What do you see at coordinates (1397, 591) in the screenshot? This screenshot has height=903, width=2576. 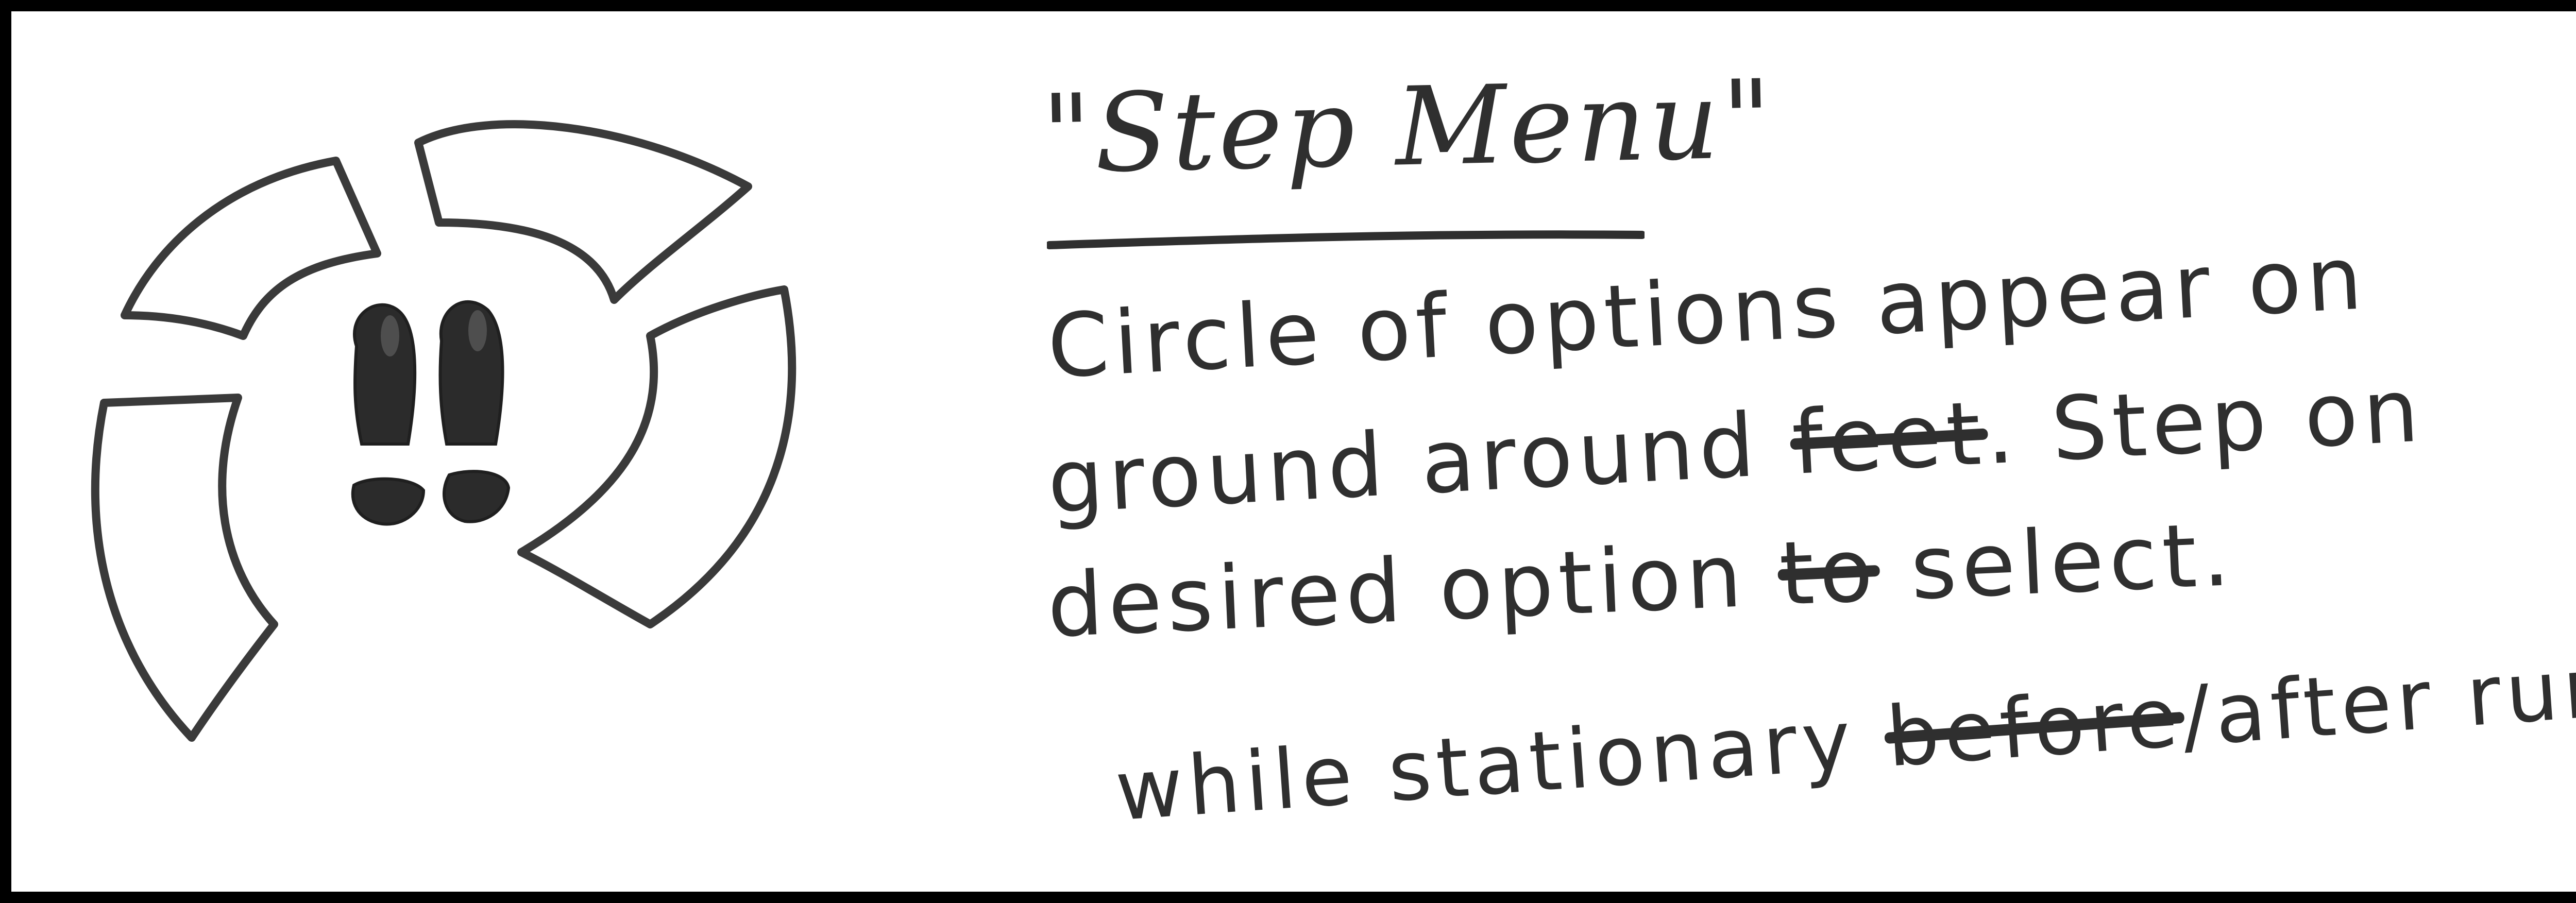 I see `note-line-3-text: desired option` at bounding box center [1397, 591].